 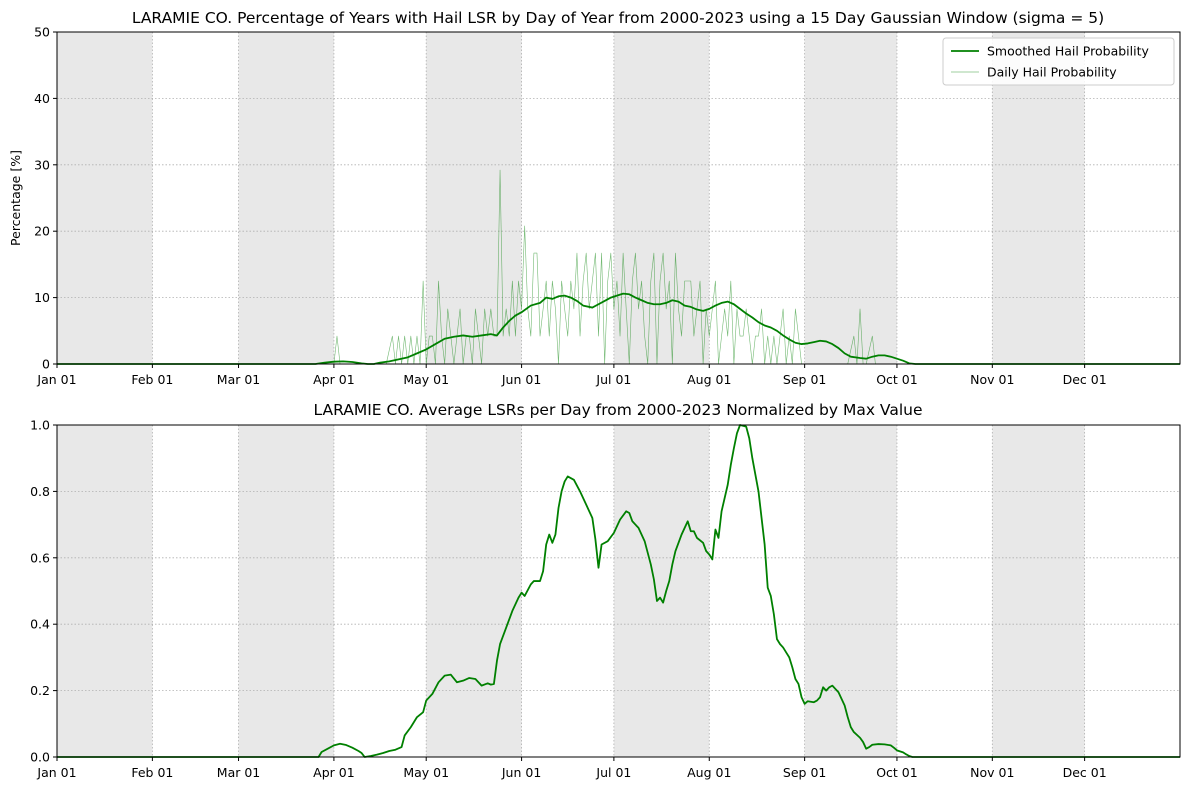 I want to click on legend-label-daily: Daily Hail Probability, so click(x=1052, y=72).